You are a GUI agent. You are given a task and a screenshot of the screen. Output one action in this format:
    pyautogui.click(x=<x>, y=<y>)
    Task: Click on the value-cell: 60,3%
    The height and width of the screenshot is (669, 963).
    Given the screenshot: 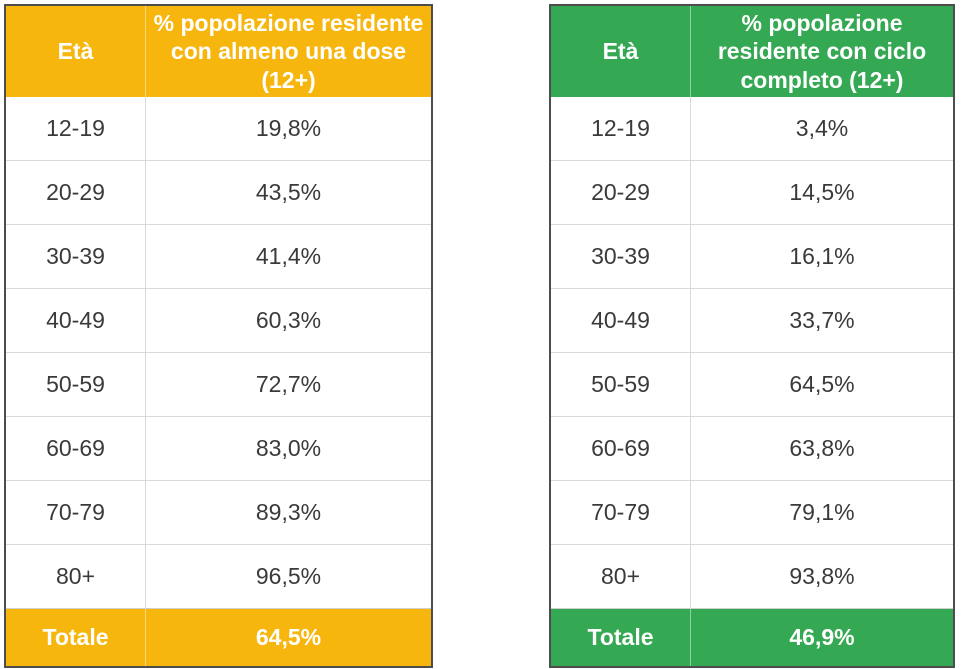 What is the action you would take?
    pyautogui.click(x=288, y=320)
    